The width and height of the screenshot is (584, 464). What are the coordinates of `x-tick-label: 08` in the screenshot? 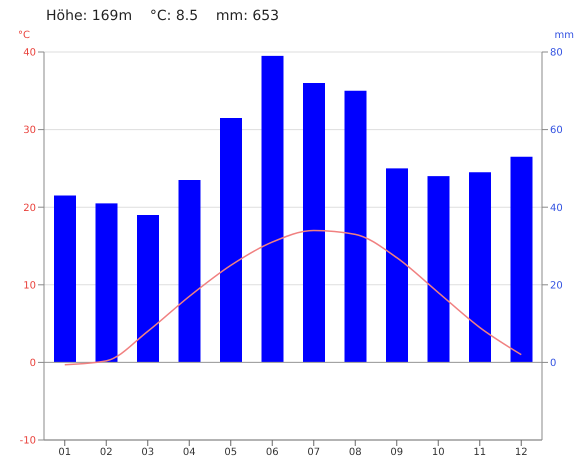 It's located at (355, 452).